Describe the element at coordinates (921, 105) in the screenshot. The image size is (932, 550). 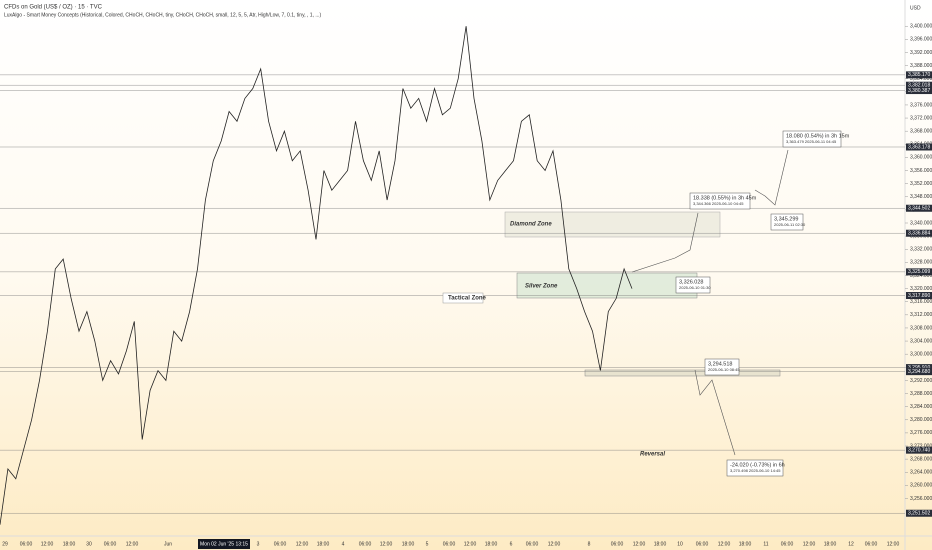
I see `y-tick-label: 3,376.000` at that location.